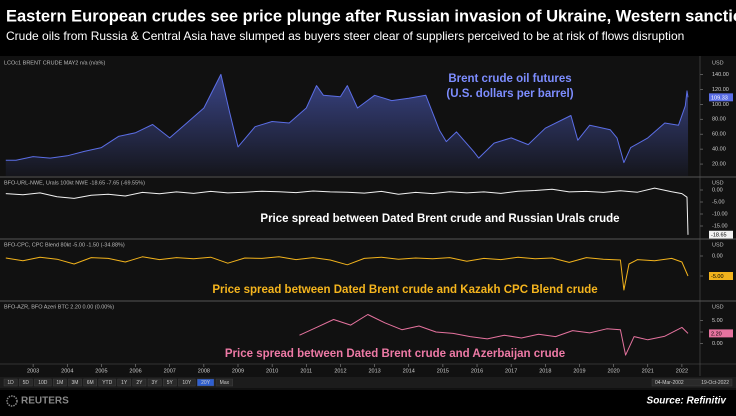 Image resolution: width=736 pixels, height=416 pixels. What do you see at coordinates (579, 371) in the screenshot?
I see `x-tick-label: 2019` at bounding box center [579, 371].